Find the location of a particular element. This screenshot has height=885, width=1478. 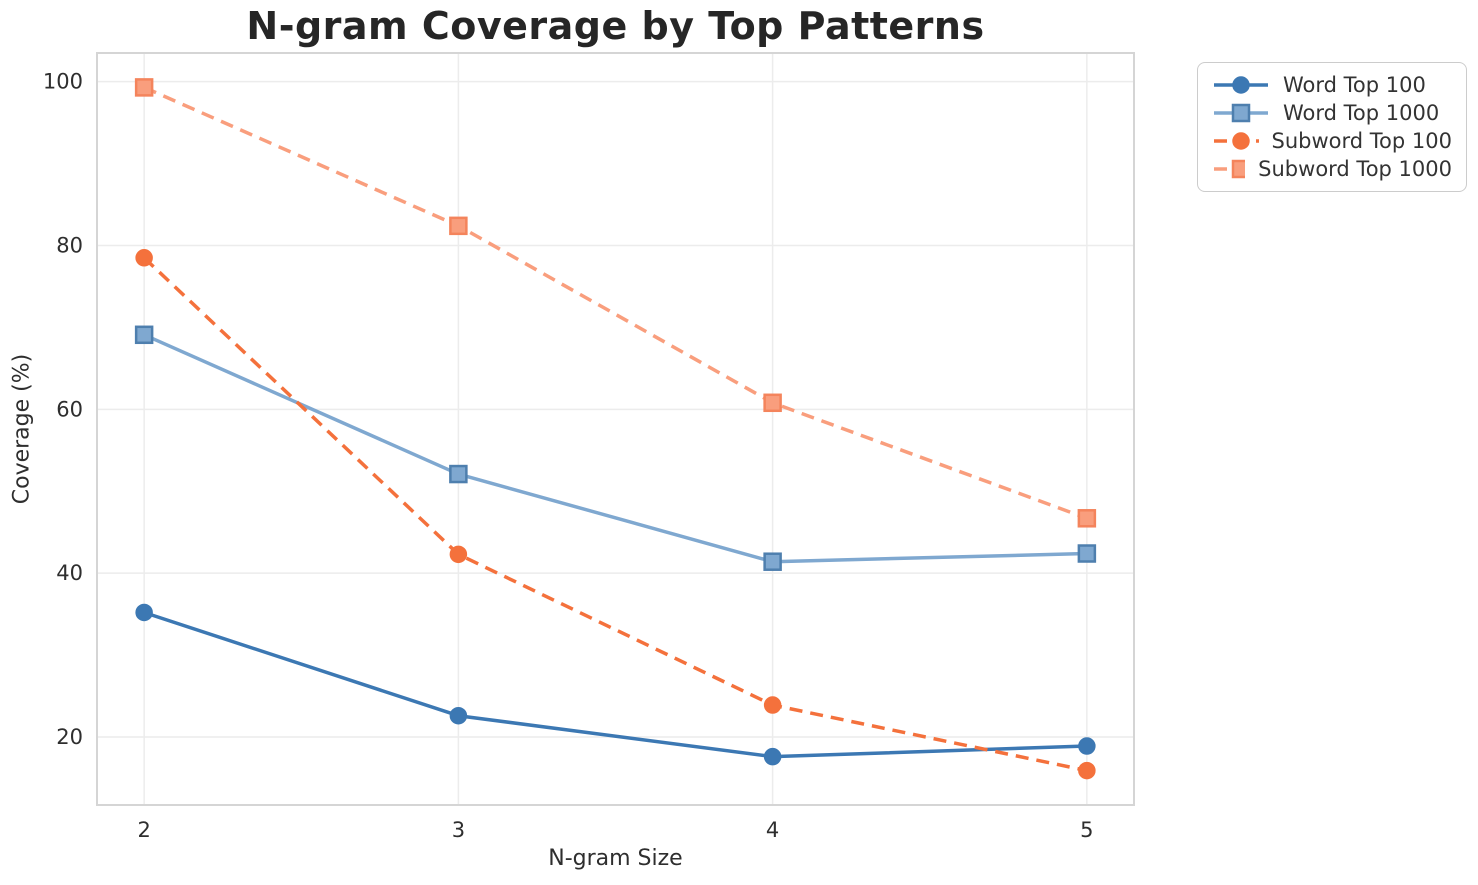

y-tick-label: 60 is located at coordinates (69, 409).